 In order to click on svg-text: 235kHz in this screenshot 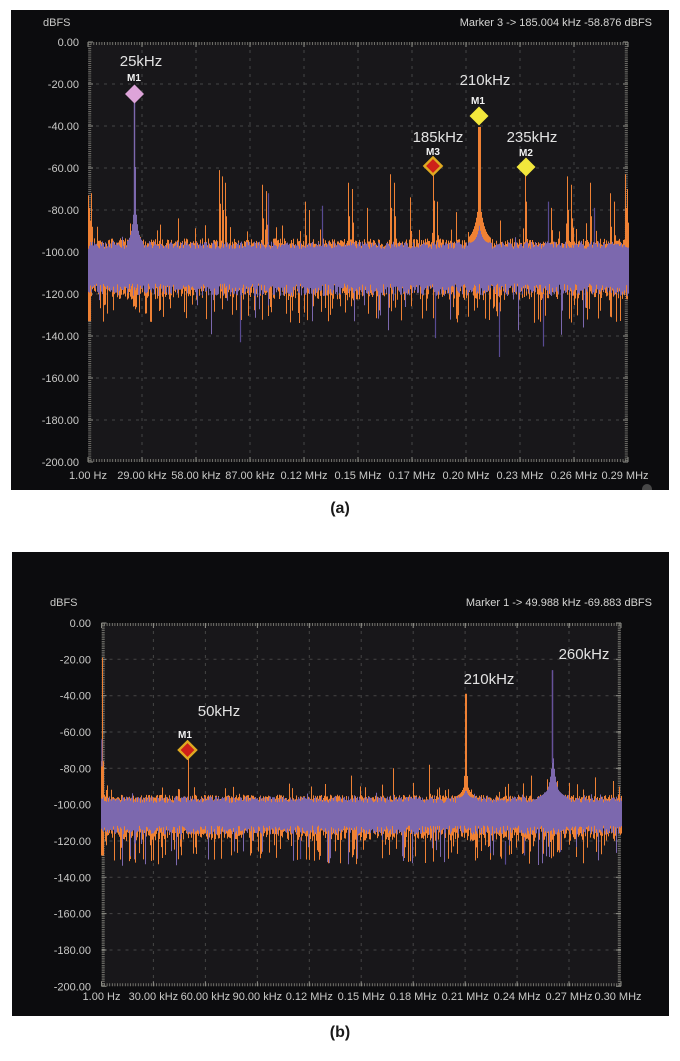, I will do `click(532, 137)`.